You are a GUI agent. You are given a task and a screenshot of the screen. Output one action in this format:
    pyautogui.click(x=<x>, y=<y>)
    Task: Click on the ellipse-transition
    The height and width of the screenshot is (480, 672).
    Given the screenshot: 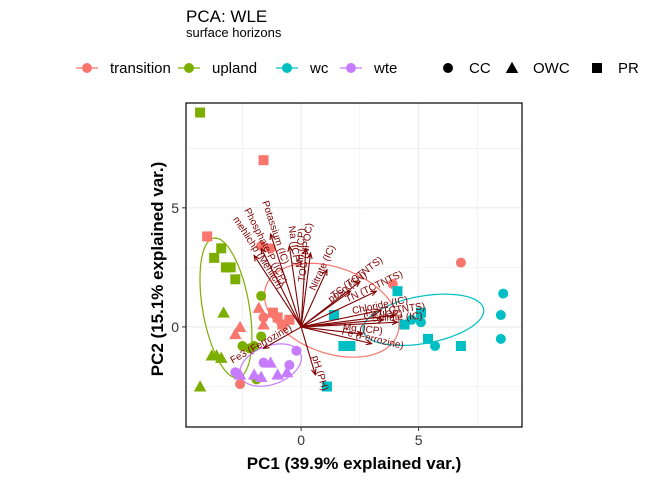 What is the action you would take?
    pyautogui.click(x=331, y=310)
    